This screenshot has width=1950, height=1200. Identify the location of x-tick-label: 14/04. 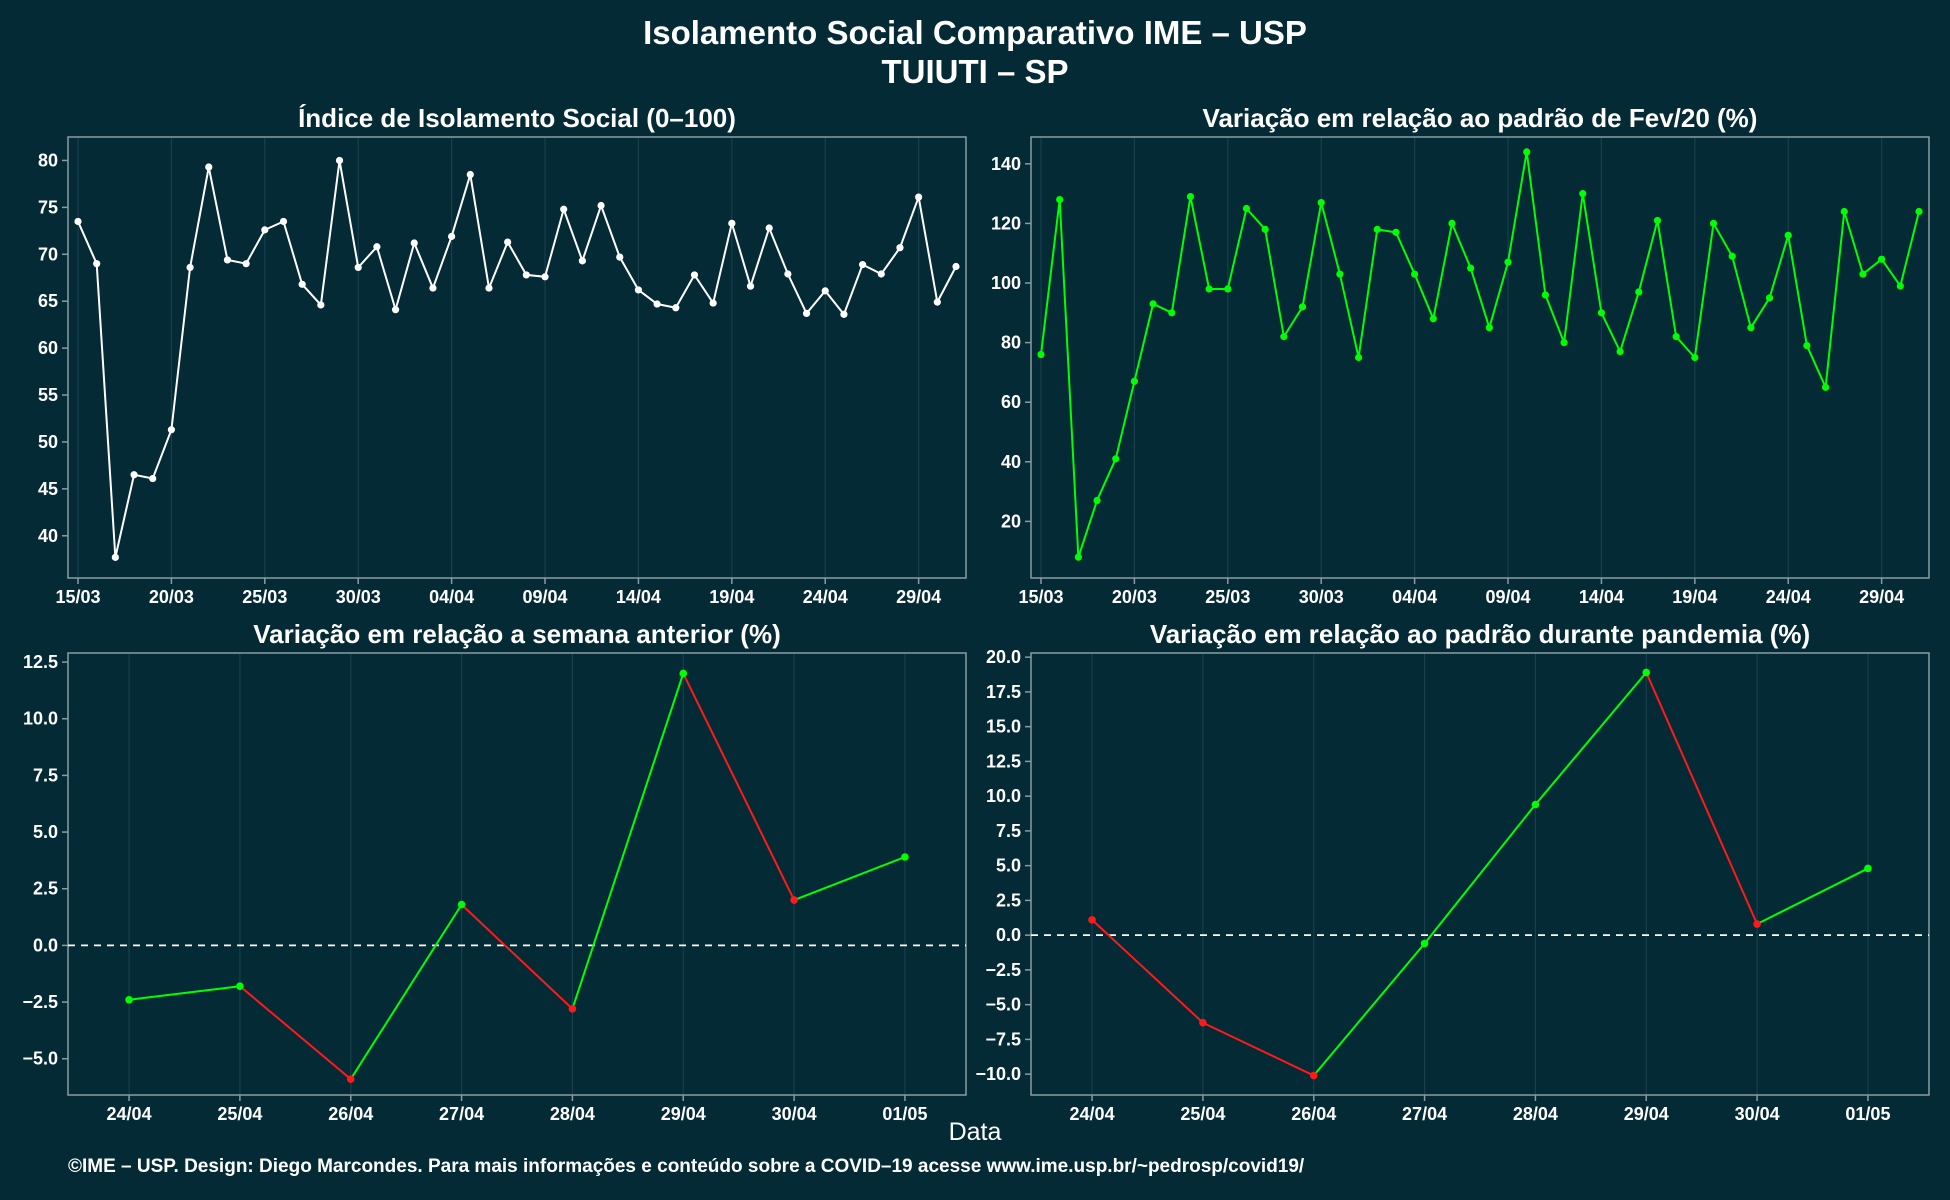
(638, 597).